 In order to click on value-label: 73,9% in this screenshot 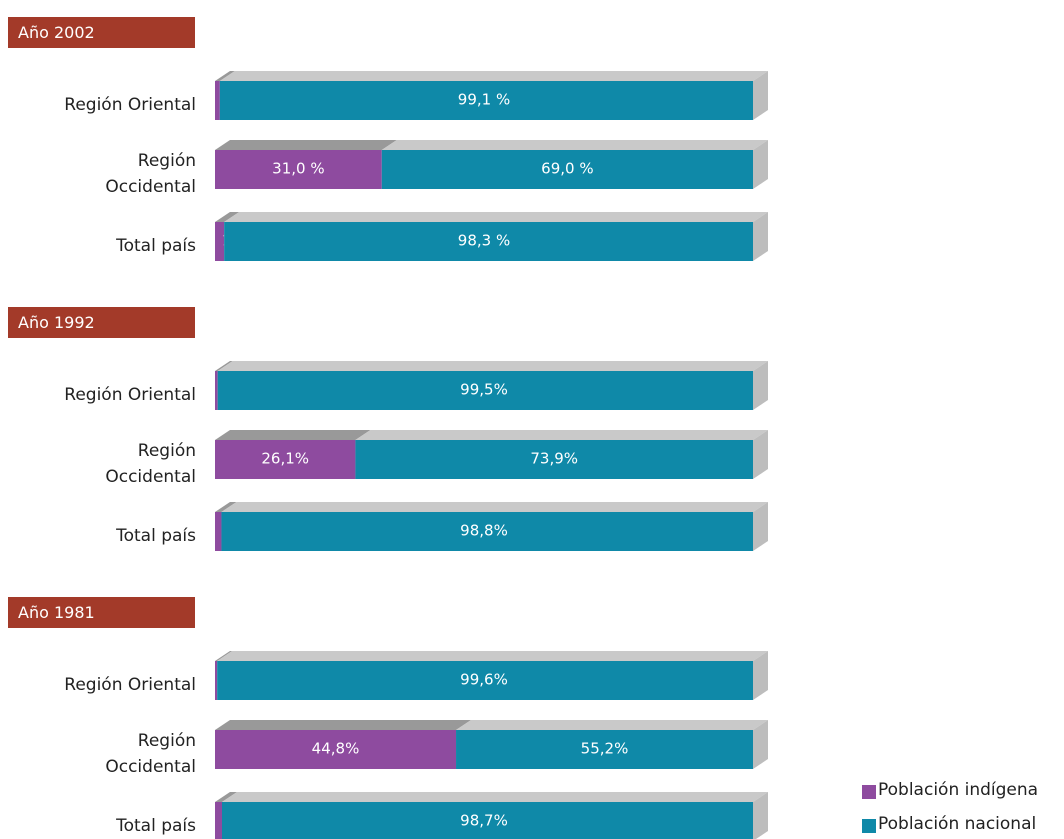, I will do `click(554, 459)`.